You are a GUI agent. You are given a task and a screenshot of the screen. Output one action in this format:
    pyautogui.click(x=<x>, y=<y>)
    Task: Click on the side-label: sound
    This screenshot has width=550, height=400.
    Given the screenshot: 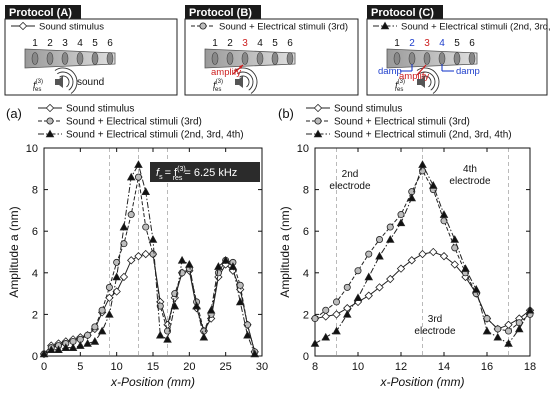 What is the action you would take?
    pyautogui.click(x=90, y=82)
    